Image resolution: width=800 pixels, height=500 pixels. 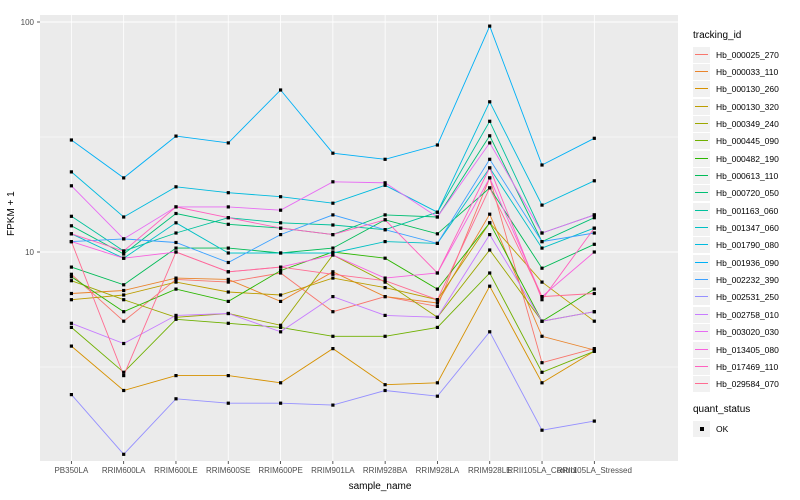 What do you see at coordinates (746, 228) in the screenshot?
I see `legend-entry: Hb_001347_060` at bounding box center [746, 228].